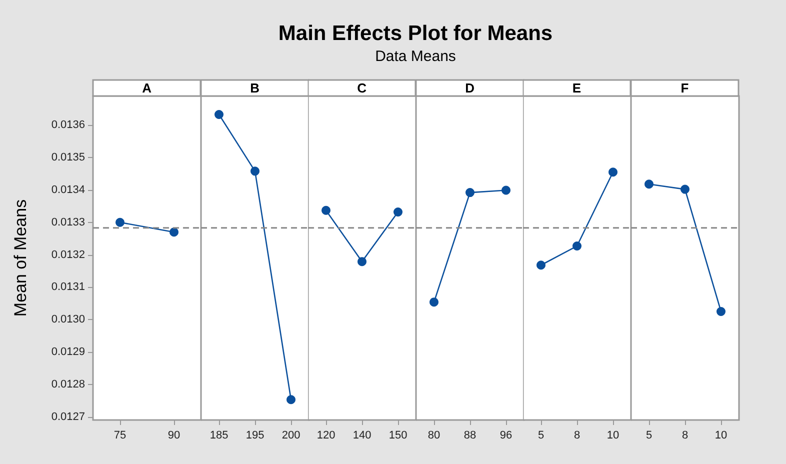  I want to click on x-tick-label: 120, so click(326, 436).